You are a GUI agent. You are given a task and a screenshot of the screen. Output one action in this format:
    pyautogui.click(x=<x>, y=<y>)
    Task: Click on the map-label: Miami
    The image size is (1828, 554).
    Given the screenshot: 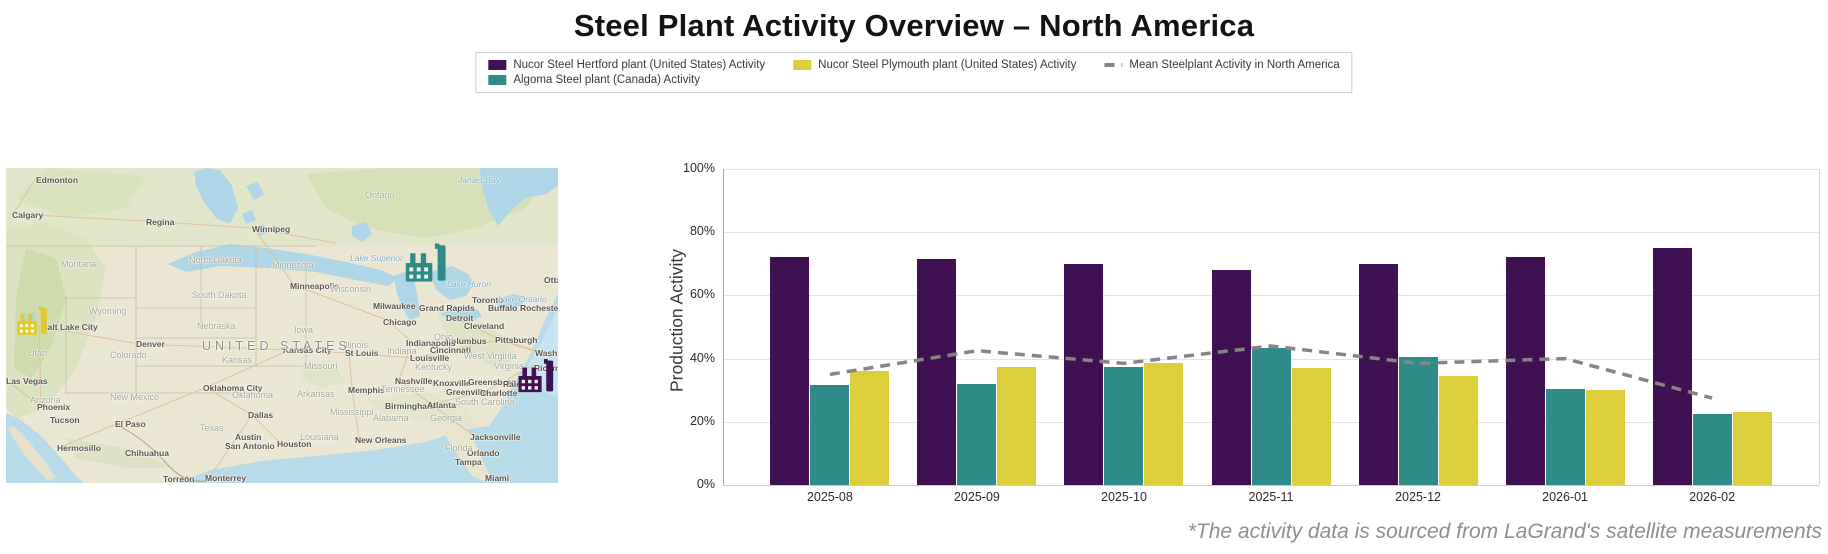 What is the action you would take?
    pyautogui.click(x=497, y=478)
    